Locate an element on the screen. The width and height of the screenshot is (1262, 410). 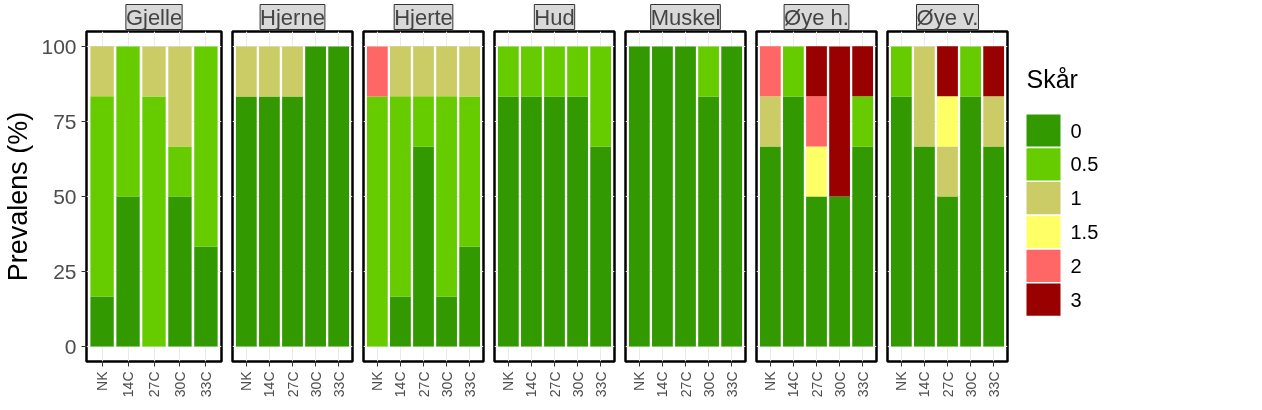
chart-title: Hud is located at coordinates (554, 17).